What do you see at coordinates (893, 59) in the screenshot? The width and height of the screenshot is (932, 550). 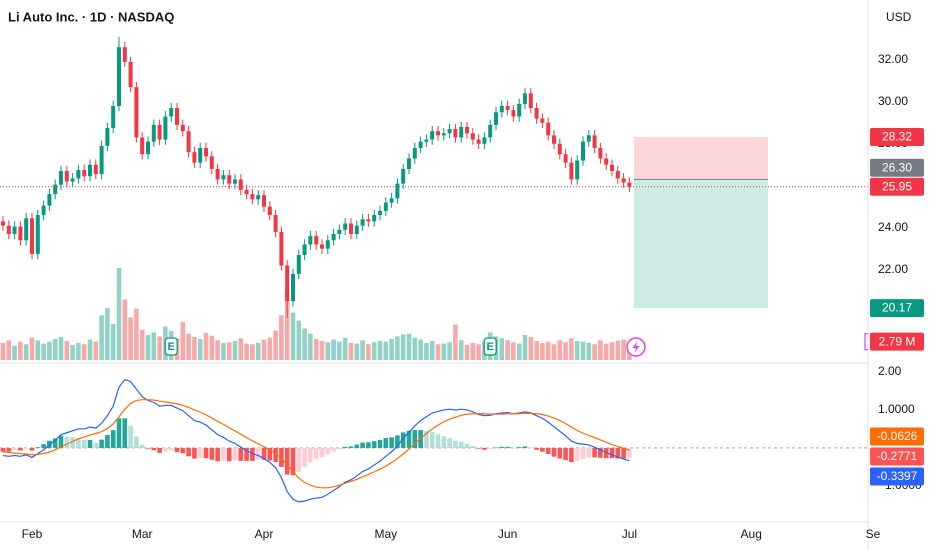 I see `y-tick-label: 32.00` at bounding box center [893, 59].